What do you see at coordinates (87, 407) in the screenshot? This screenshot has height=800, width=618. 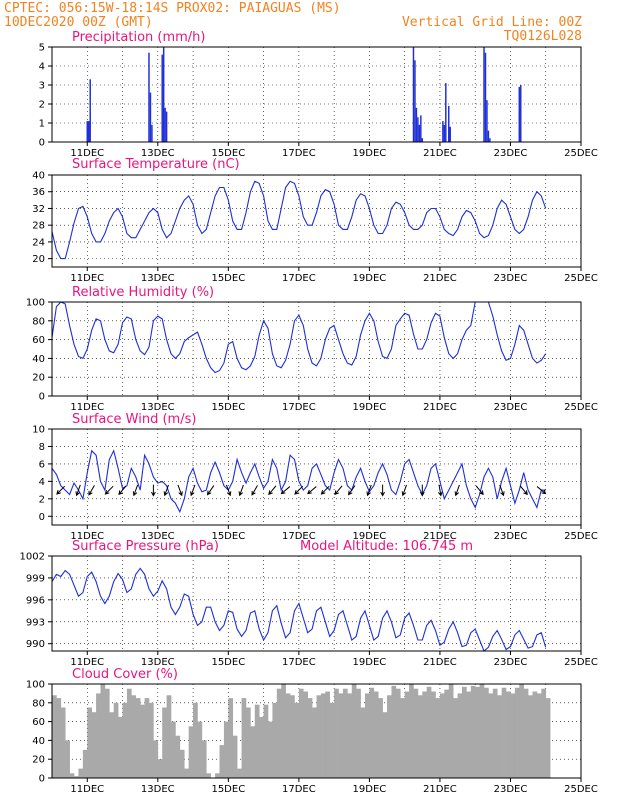 I see `x-tick-label: 11DEC` at bounding box center [87, 407].